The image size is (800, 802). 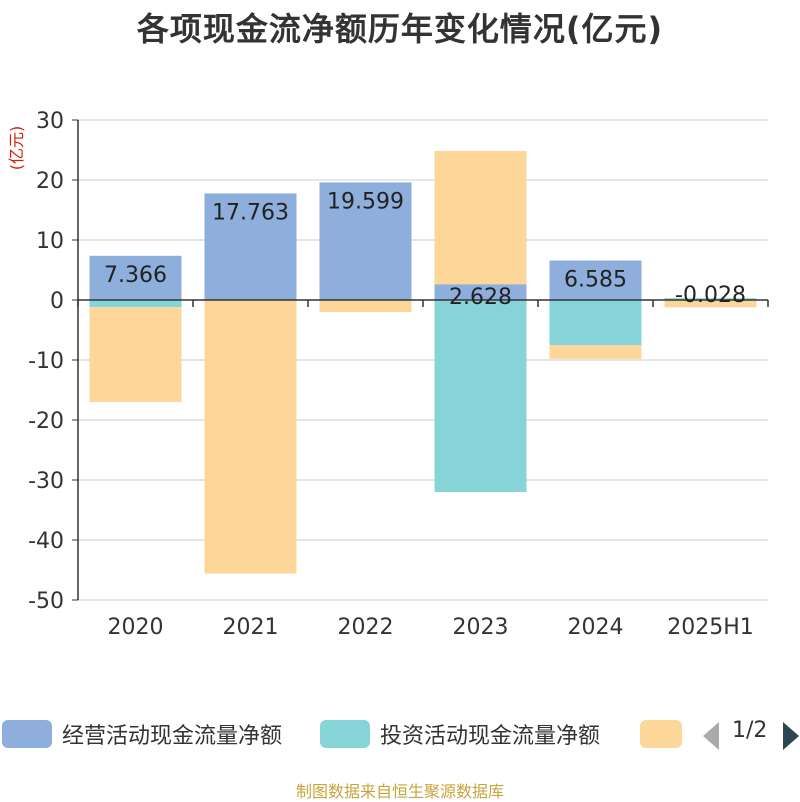 What do you see at coordinates (46, 481) in the screenshot?
I see `y-tick-label: -30` at bounding box center [46, 481].